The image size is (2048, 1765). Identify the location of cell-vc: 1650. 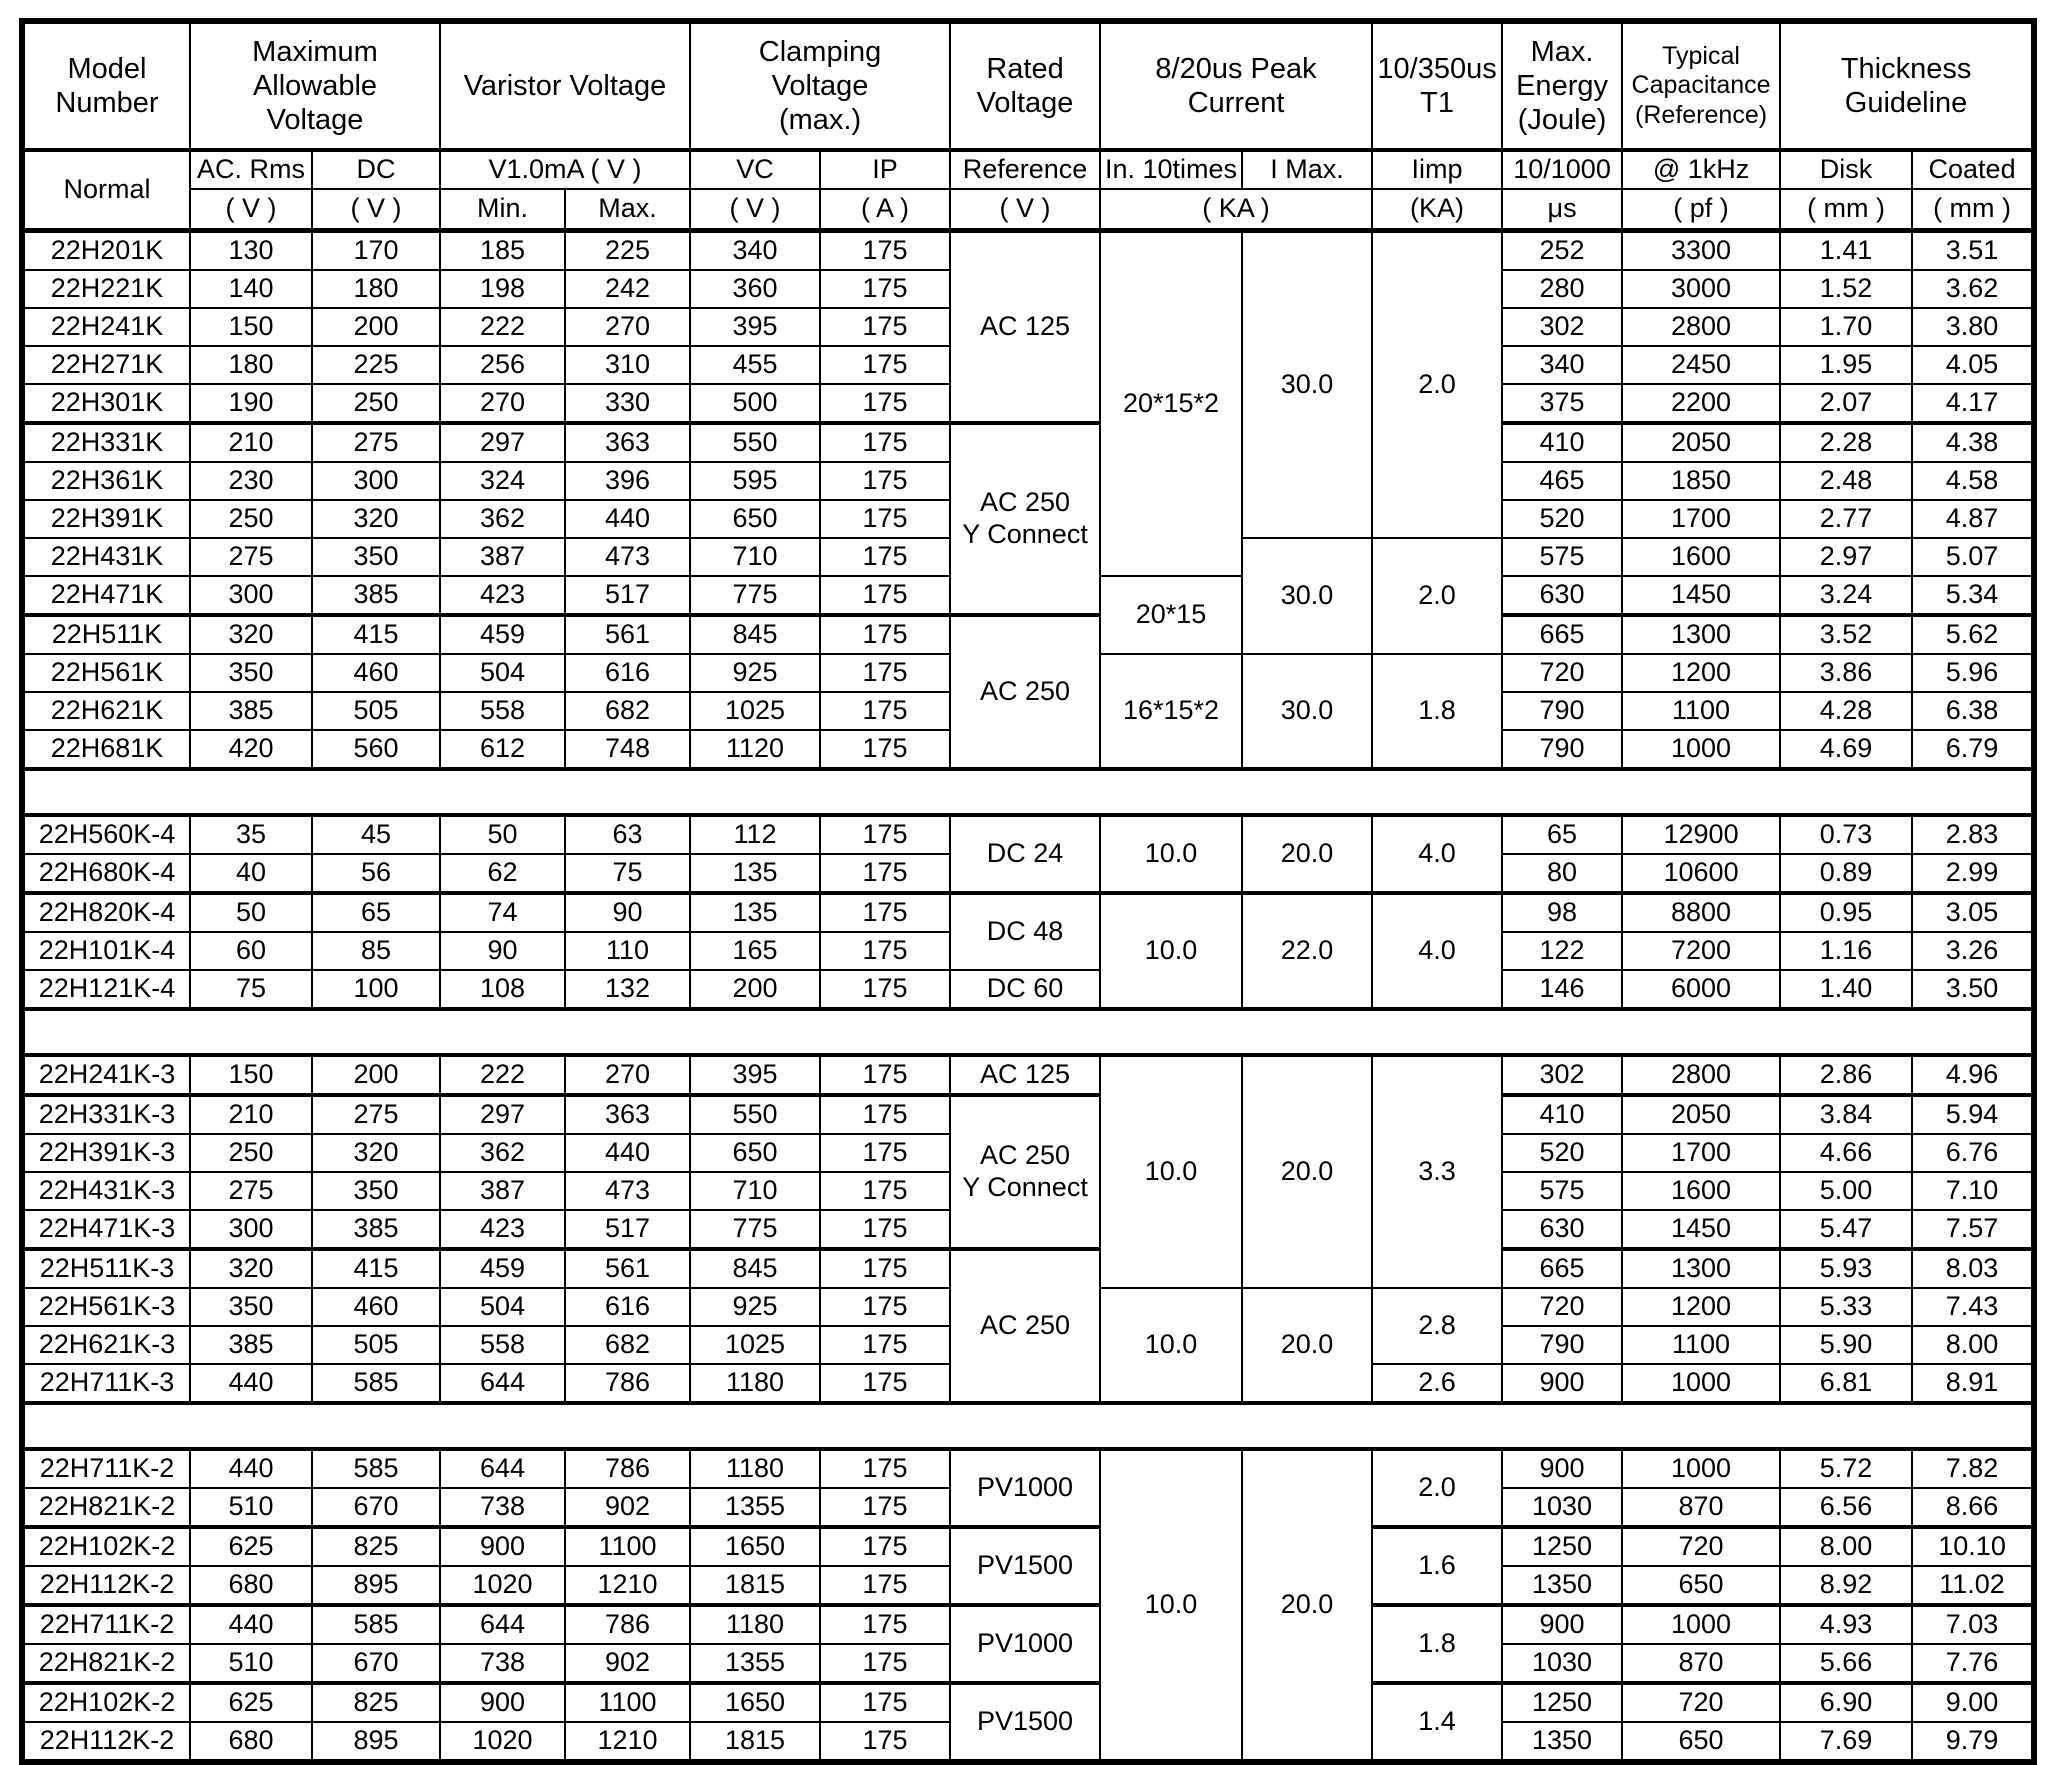
(755, 1546).